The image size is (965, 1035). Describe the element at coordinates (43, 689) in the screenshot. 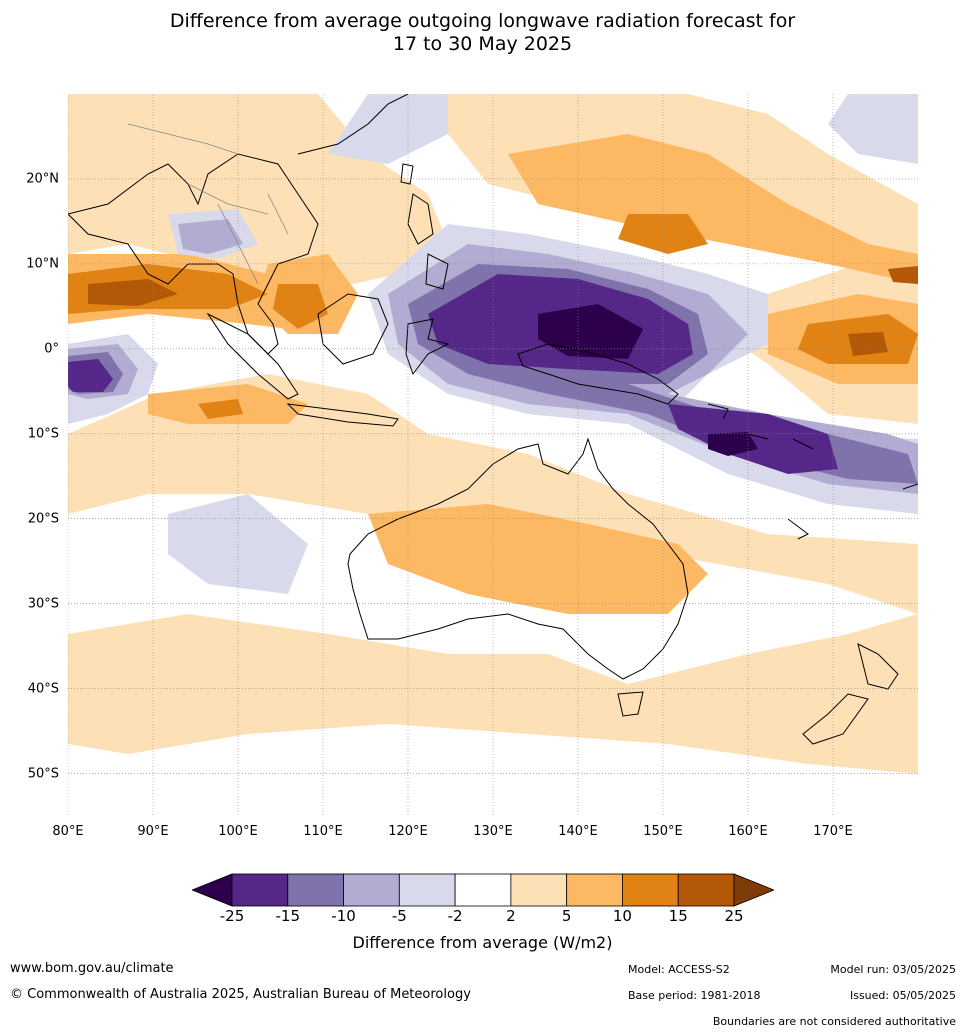

I see `latitude-label: 40°S` at that location.